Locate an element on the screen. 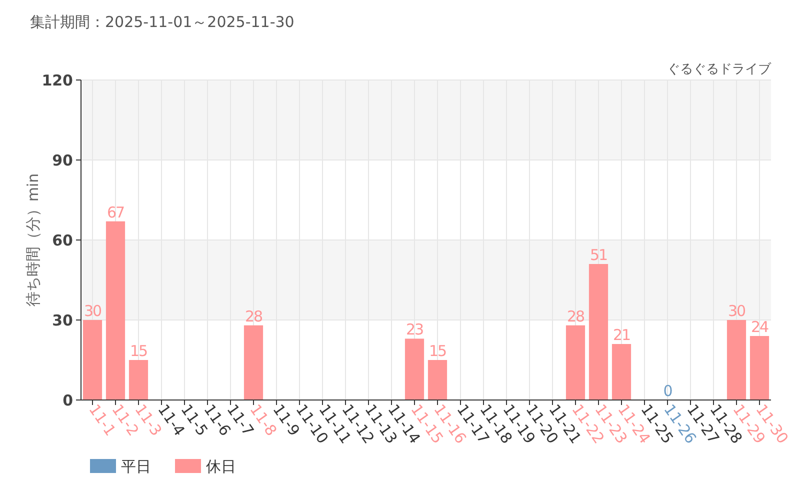 The width and height of the screenshot is (800, 500). chart-title: 集計期間：2025-11-01～2025-11-30 is located at coordinates (162, 22).